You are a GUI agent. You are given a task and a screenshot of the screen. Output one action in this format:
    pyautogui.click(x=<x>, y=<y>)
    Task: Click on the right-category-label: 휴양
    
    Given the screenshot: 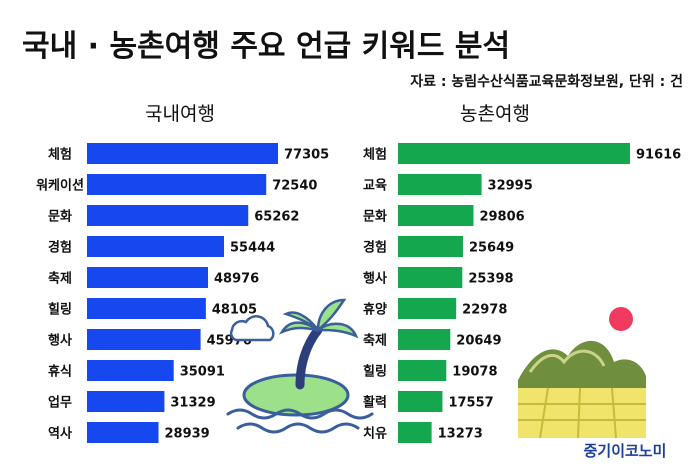 What is the action you would take?
    pyautogui.click(x=375, y=310)
    